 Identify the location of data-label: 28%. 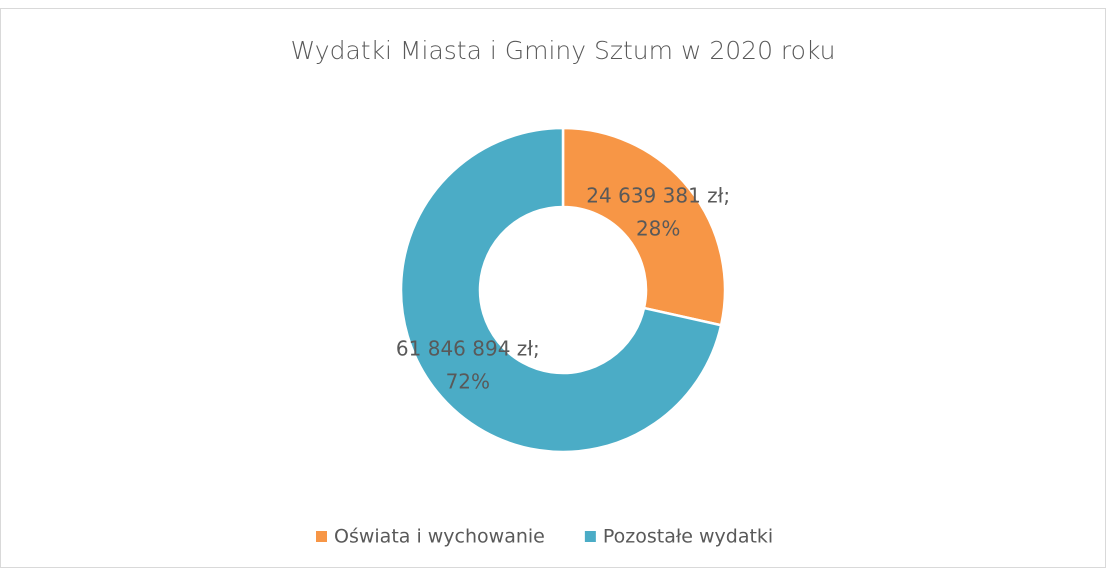
(658, 229).